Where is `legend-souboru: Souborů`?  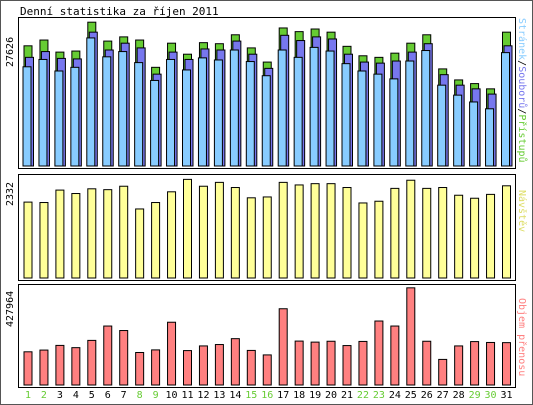 legend-souboru: Souborů is located at coordinates (521, 87).